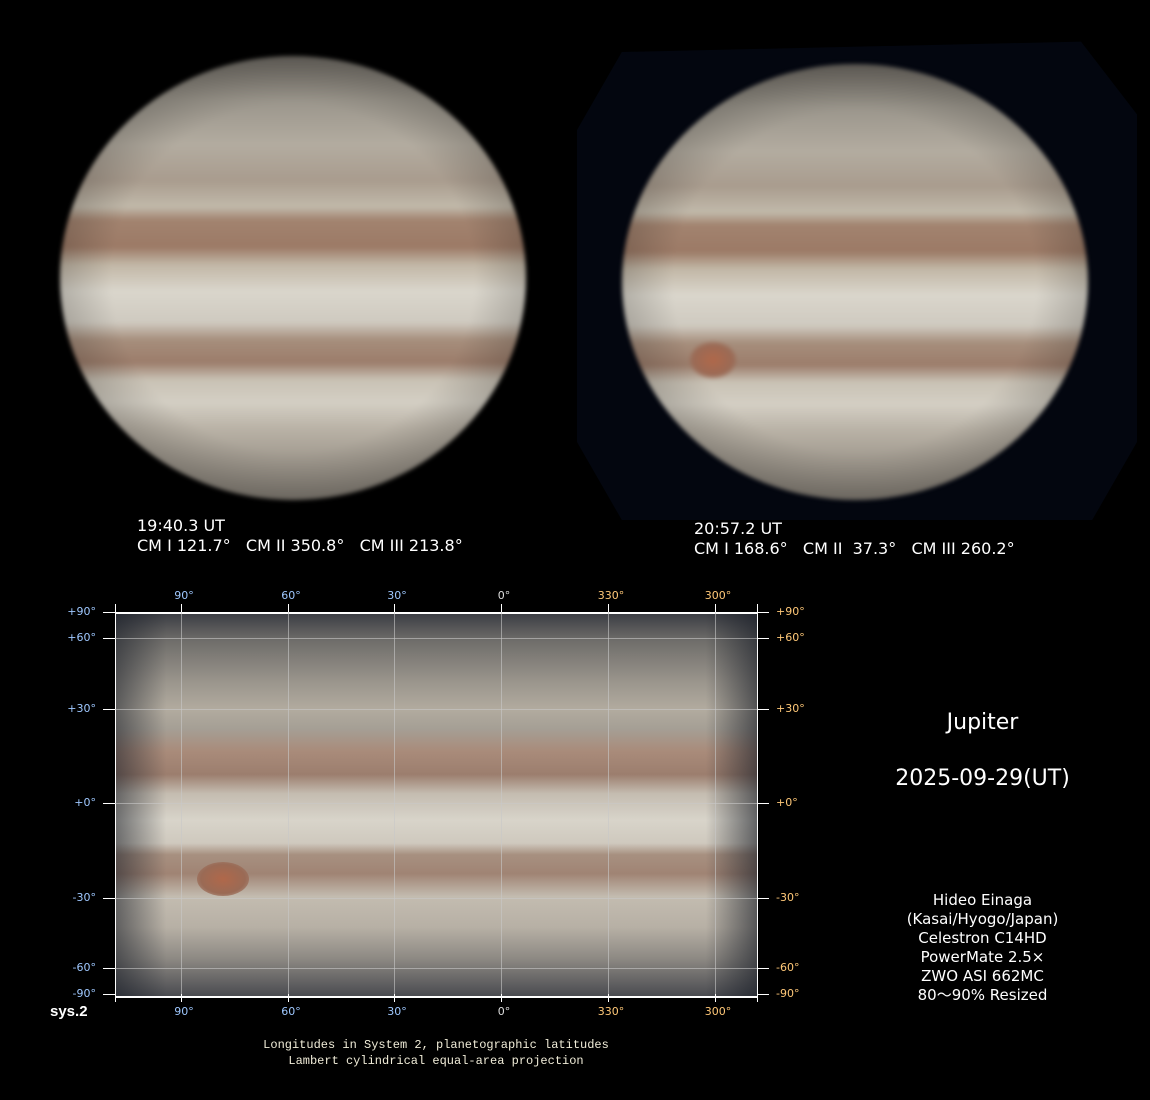 The height and width of the screenshot is (1100, 1150). I want to click on right-time: 20:57.2 UT, so click(738, 528).